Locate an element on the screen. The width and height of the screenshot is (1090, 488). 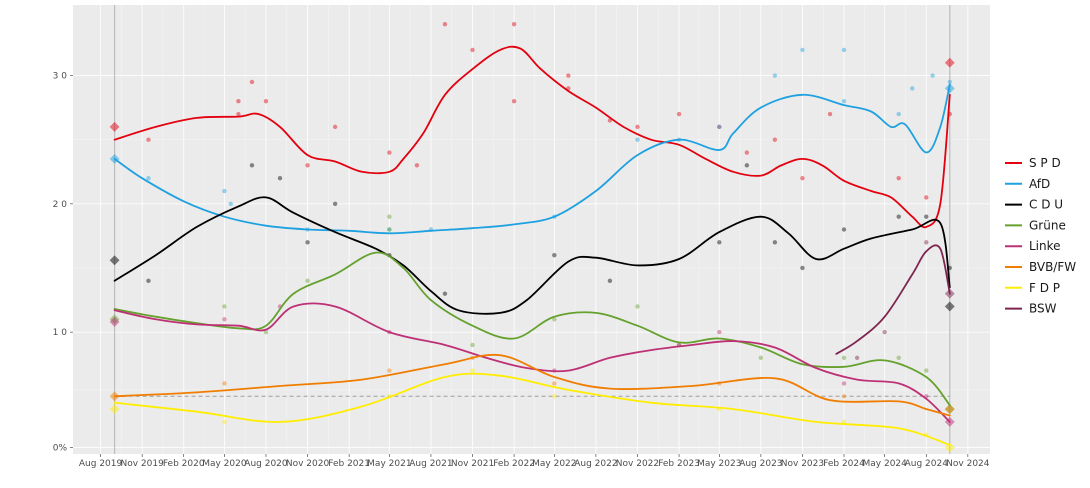
x-tick-label: Nov 2019 is located at coordinates (142, 464).